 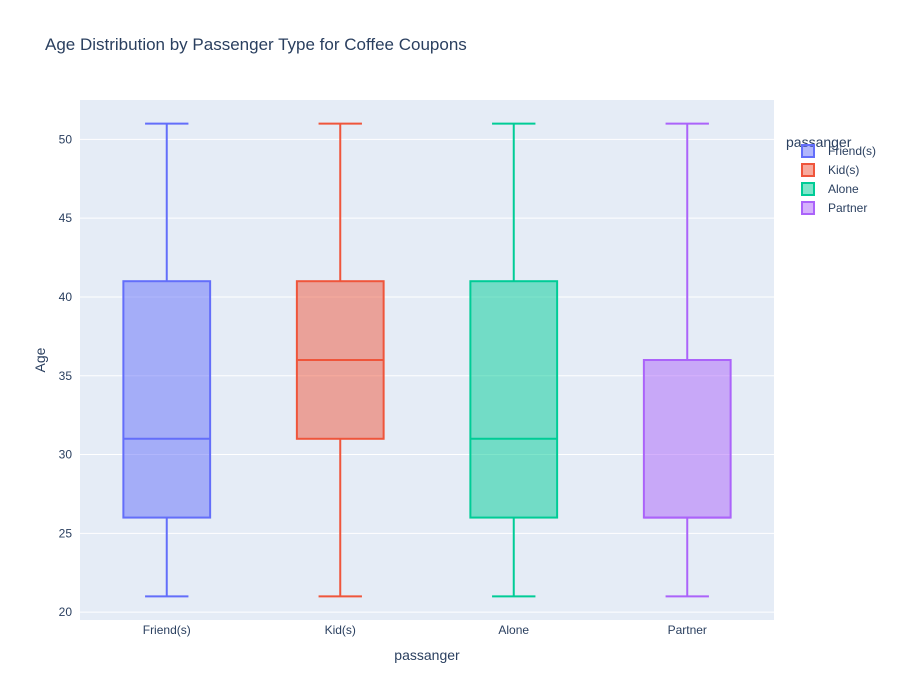 I want to click on y-tick-label: 45, so click(x=66, y=218).